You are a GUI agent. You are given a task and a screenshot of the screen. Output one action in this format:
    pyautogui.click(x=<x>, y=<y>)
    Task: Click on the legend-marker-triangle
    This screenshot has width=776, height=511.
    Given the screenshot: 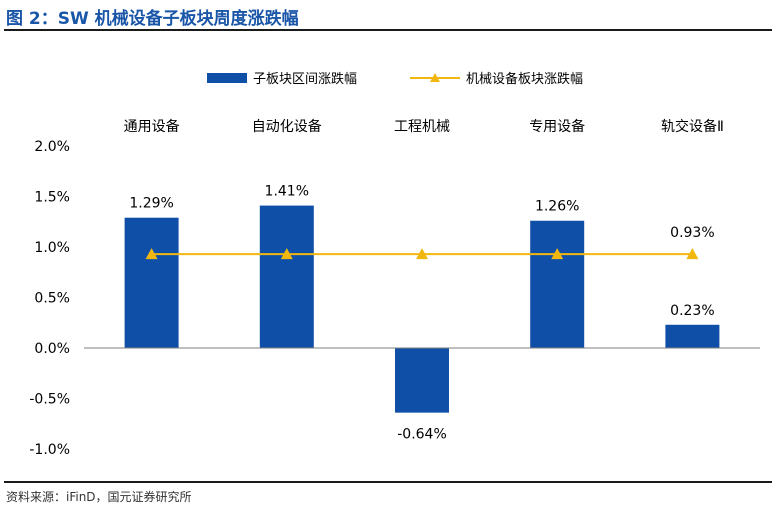 What is the action you would take?
    pyautogui.click(x=435, y=77)
    